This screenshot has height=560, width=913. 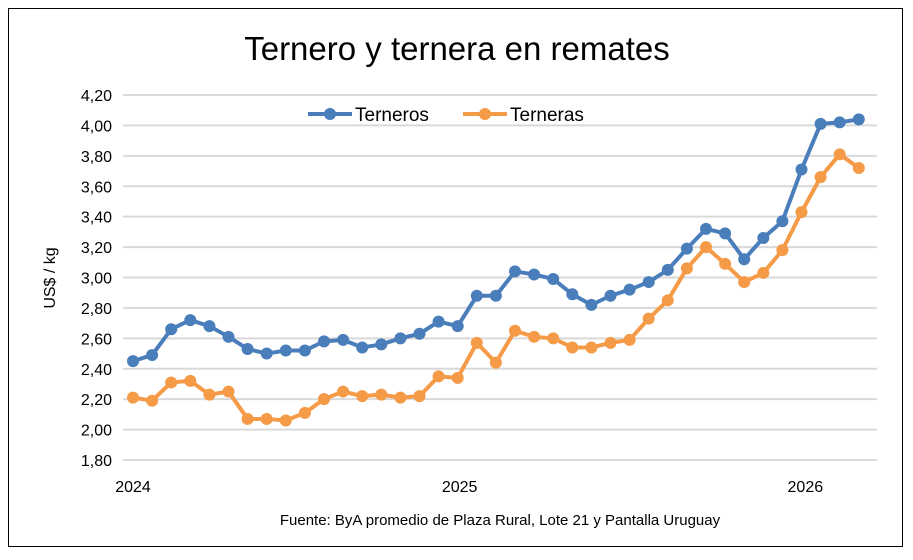 I want to click on y-tick-label: 4,20, so click(x=96, y=96).